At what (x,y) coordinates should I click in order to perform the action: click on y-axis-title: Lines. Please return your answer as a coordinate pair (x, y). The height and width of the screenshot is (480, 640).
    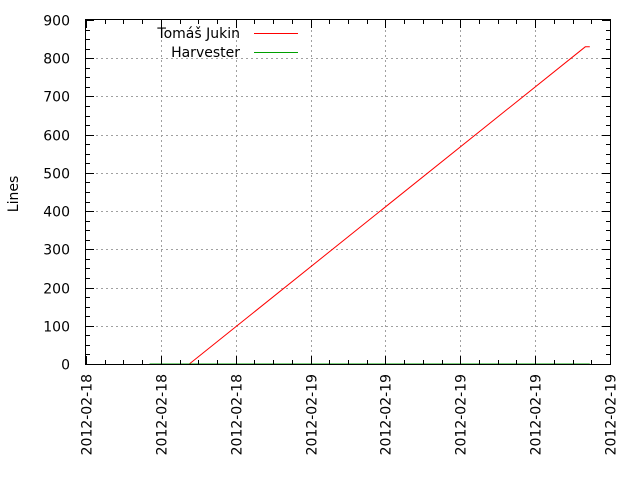
    Looking at the image, I should click on (14, 194).